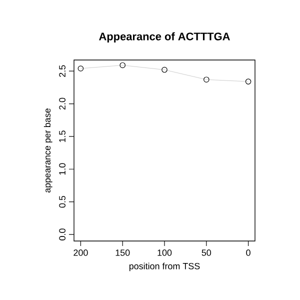 This screenshot has width=300, height=300. What do you see at coordinates (164, 267) in the screenshot?
I see `x-axis-title: position from TSS` at bounding box center [164, 267].